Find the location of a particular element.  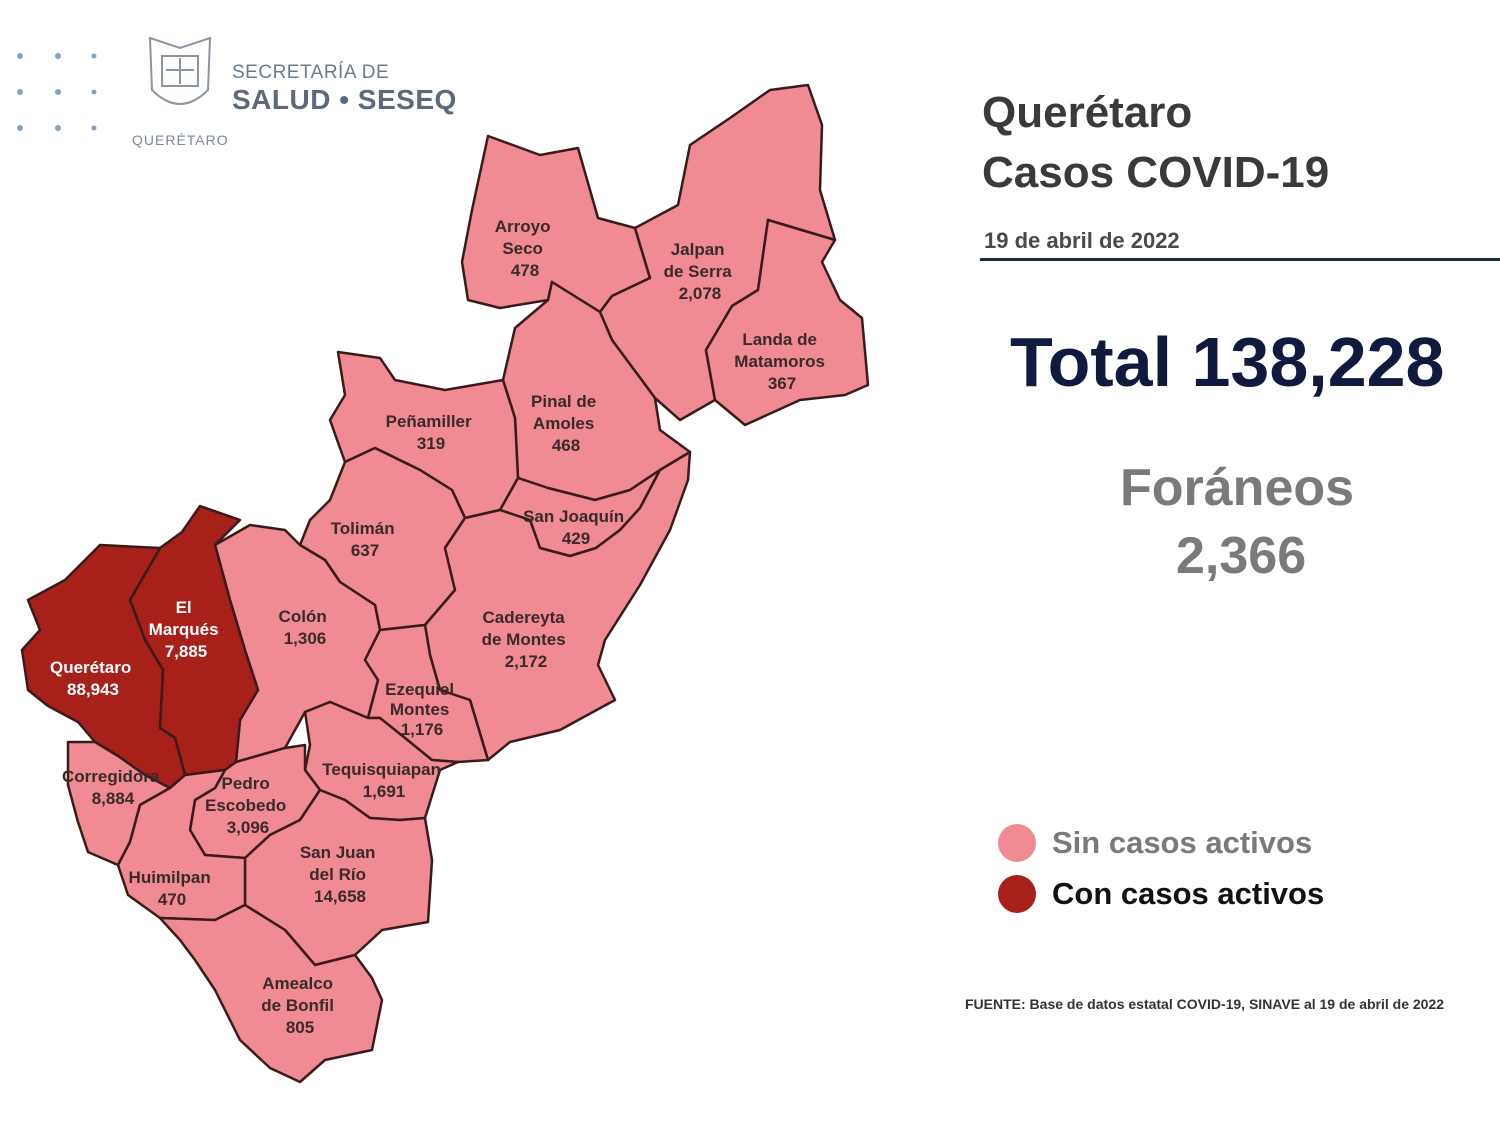

label-tequisquiapan: Tequisquiapan 1,691 is located at coordinates (383, 780).